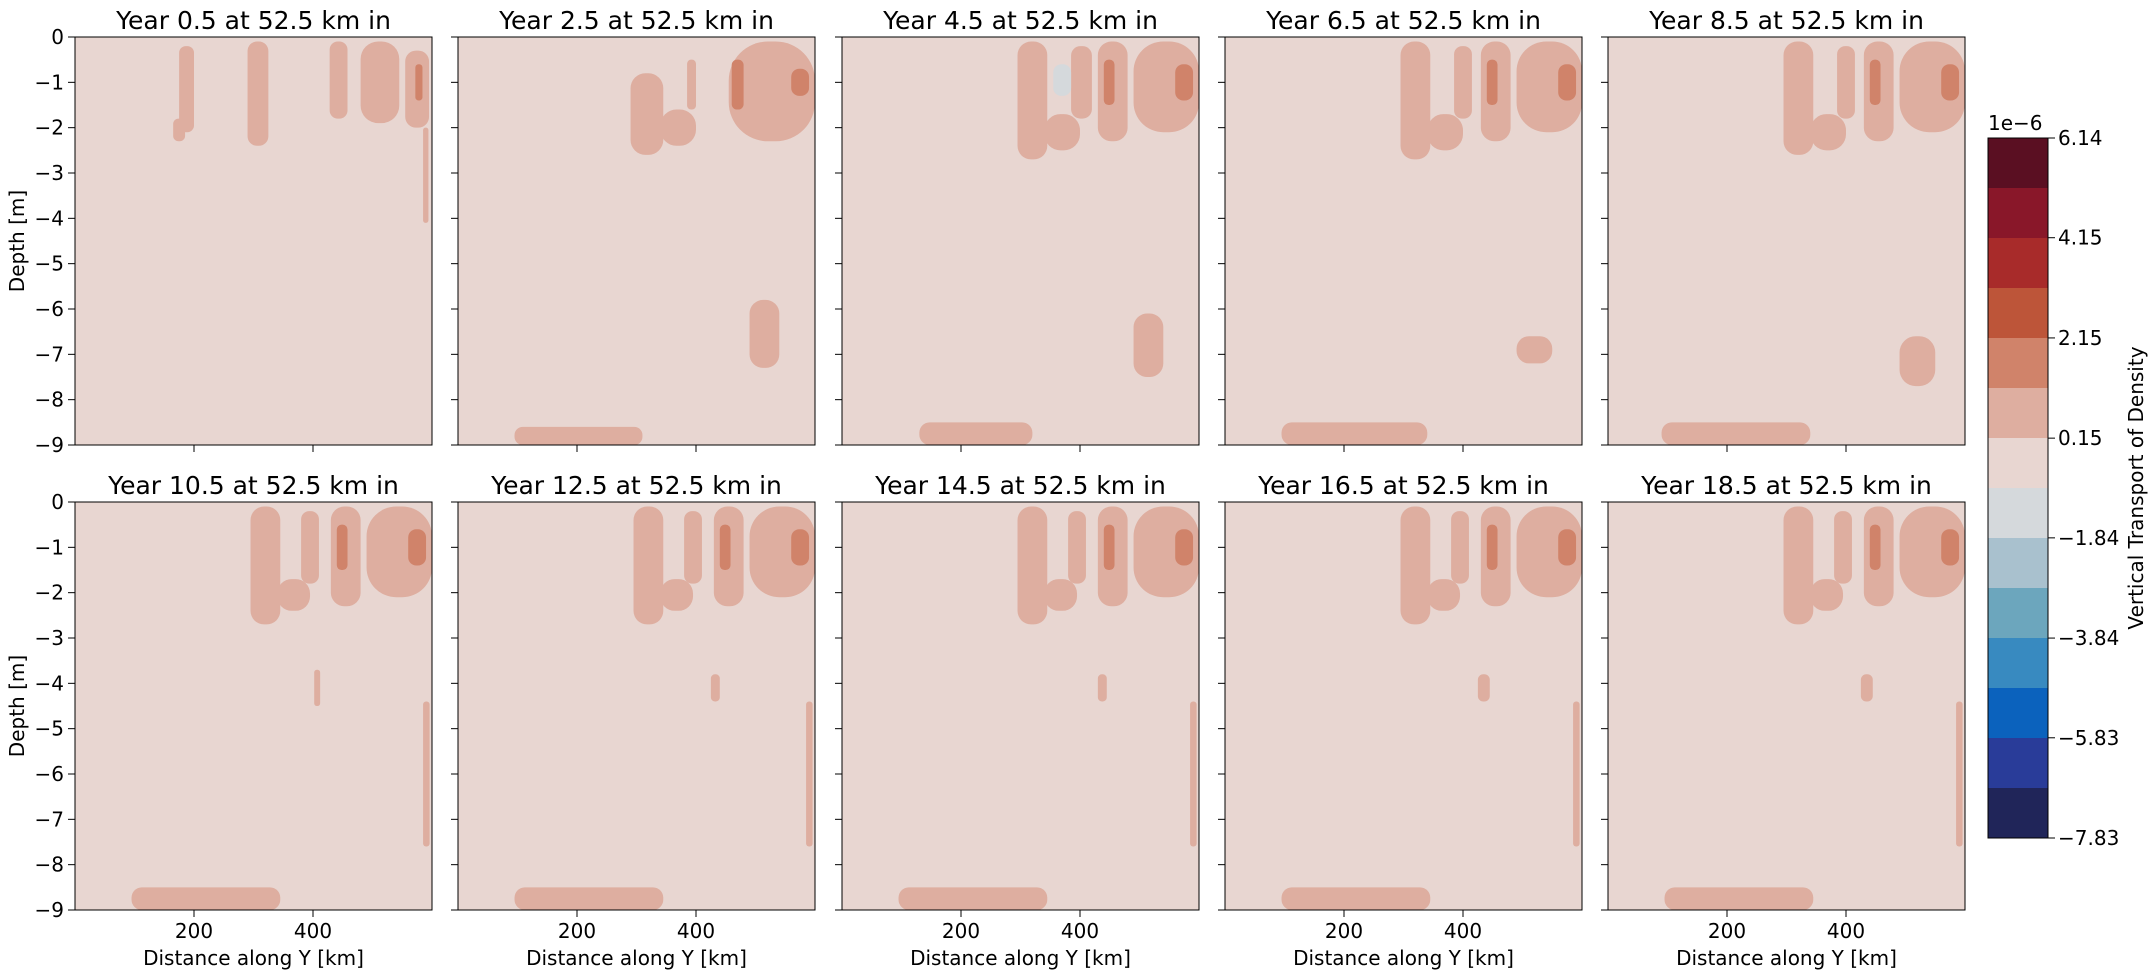 The height and width of the screenshot is (975, 2156). What do you see at coordinates (253, 20) in the screenshot?
I see `panel-title: Year 0.5 at 52.5 km in` at bounding box center [253, 20].